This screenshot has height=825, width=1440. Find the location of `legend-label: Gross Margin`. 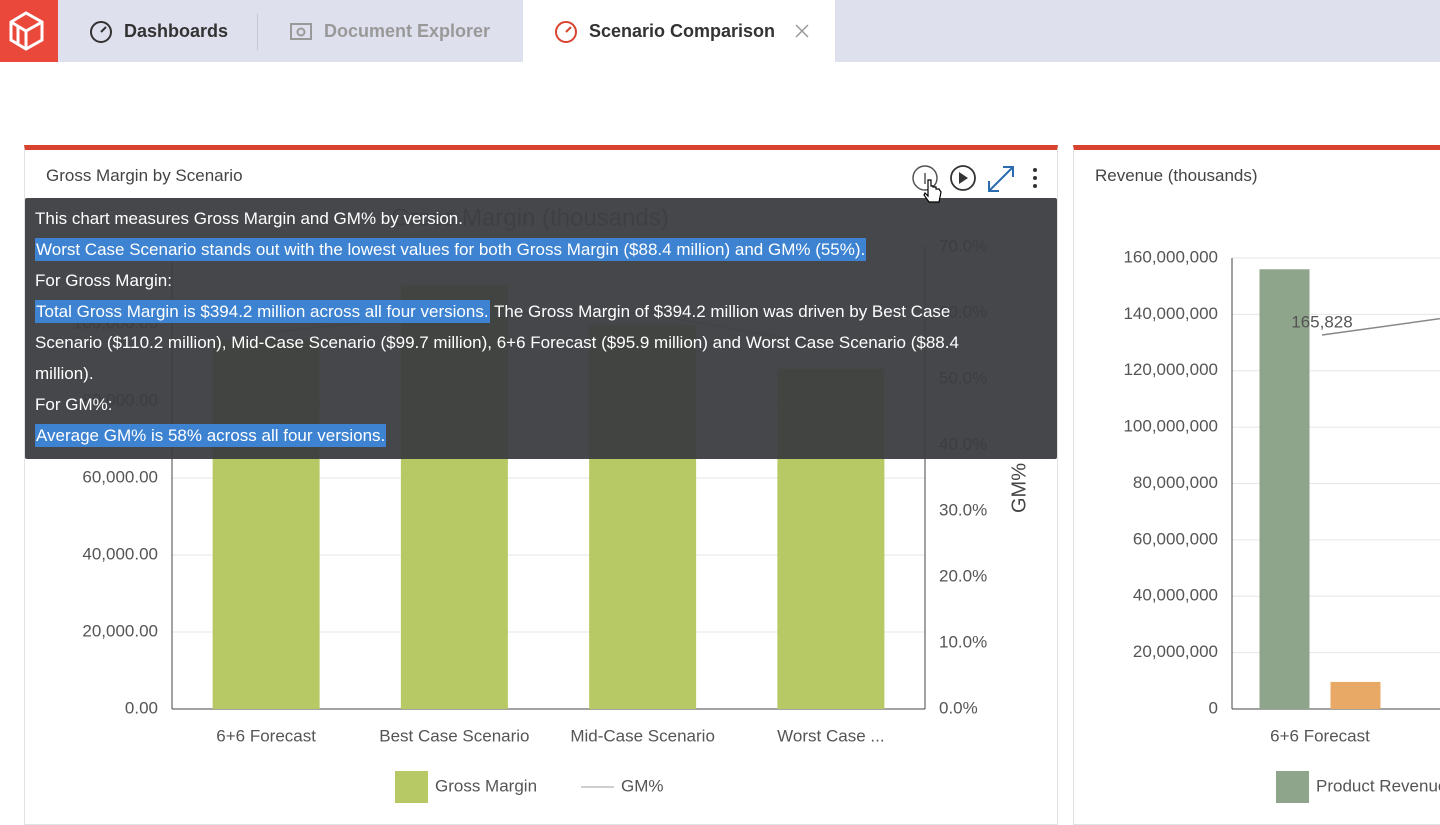

legend-label: Gross Margin is located at coordinates (486, 785).